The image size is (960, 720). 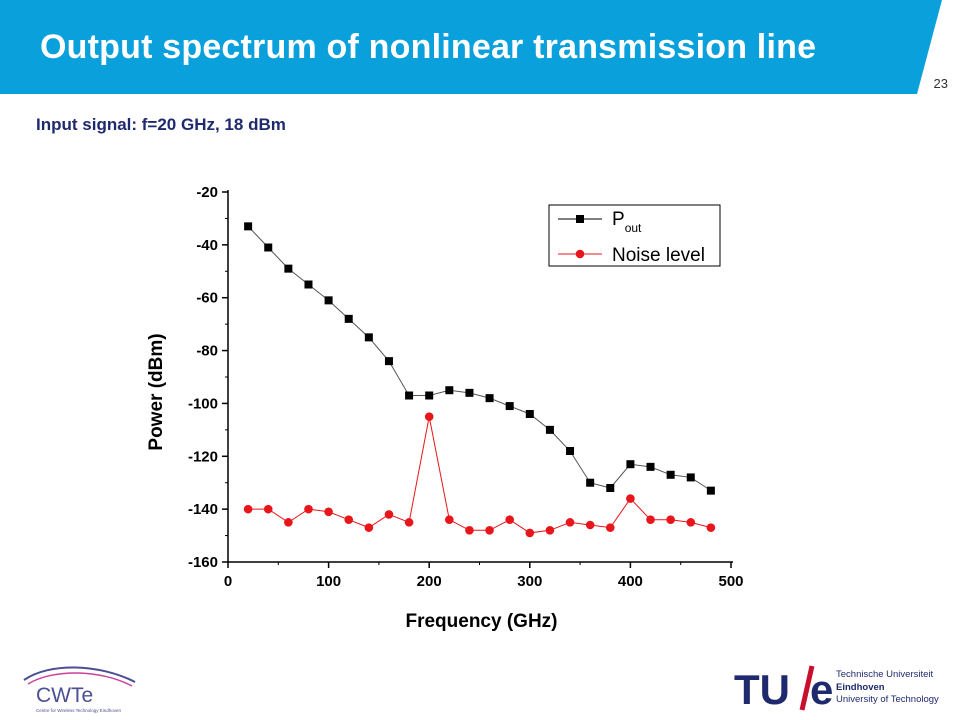 What do you see at coordinates (207, 298) in the screenshot?
I see `y-tick-label: -60` at bounding box center [207, 298].